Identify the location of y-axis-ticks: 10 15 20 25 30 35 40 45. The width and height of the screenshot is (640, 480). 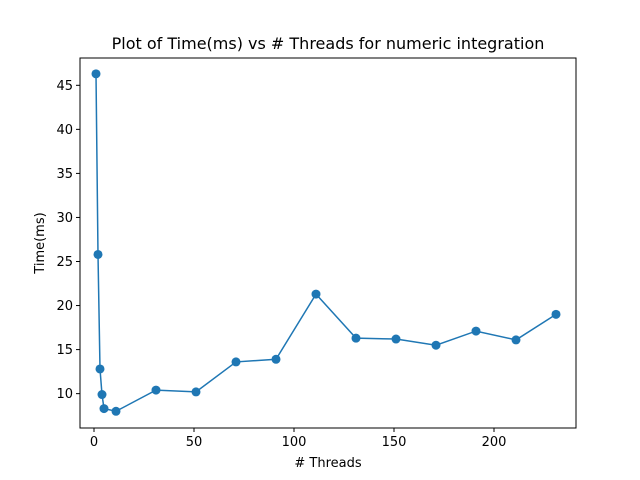
(68, 240).